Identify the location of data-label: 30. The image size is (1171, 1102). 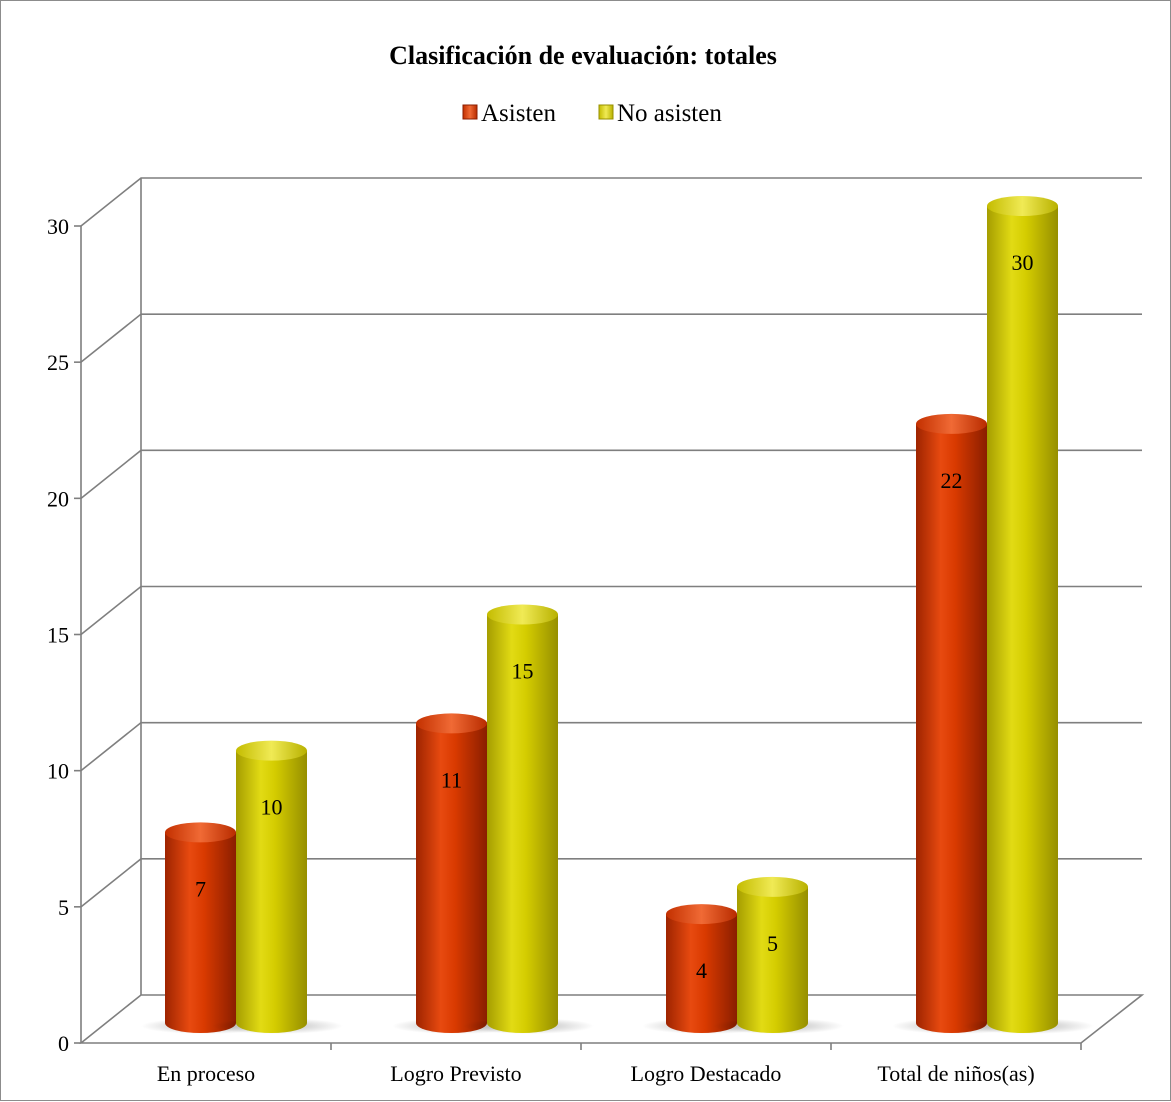
(1023, 262).